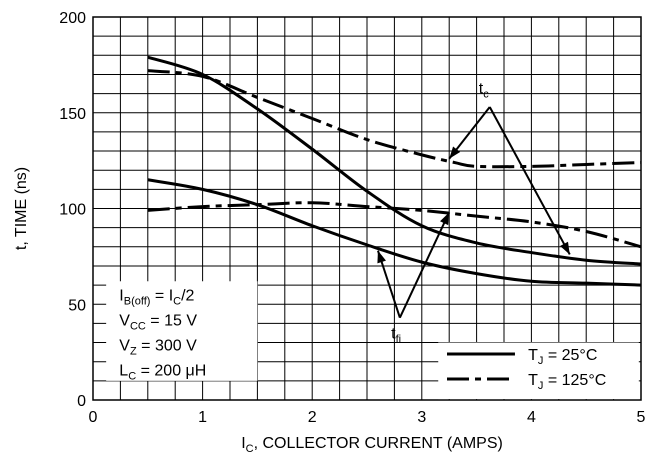 The height and width of the screenshot is (462, 663). I want to click on y-tick-label: 50, so click(77, 305).